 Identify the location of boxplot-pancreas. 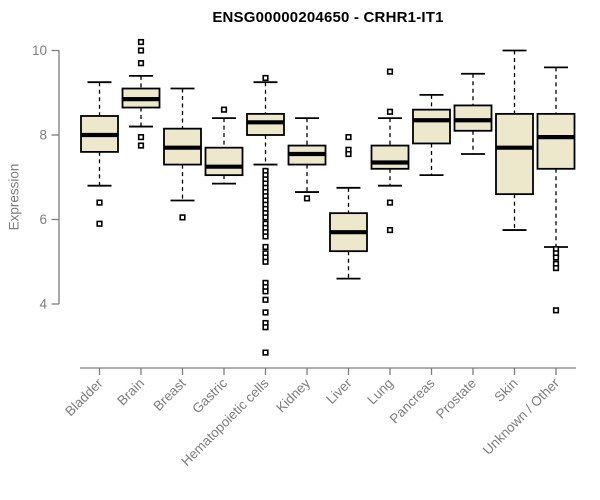
(431, 135).